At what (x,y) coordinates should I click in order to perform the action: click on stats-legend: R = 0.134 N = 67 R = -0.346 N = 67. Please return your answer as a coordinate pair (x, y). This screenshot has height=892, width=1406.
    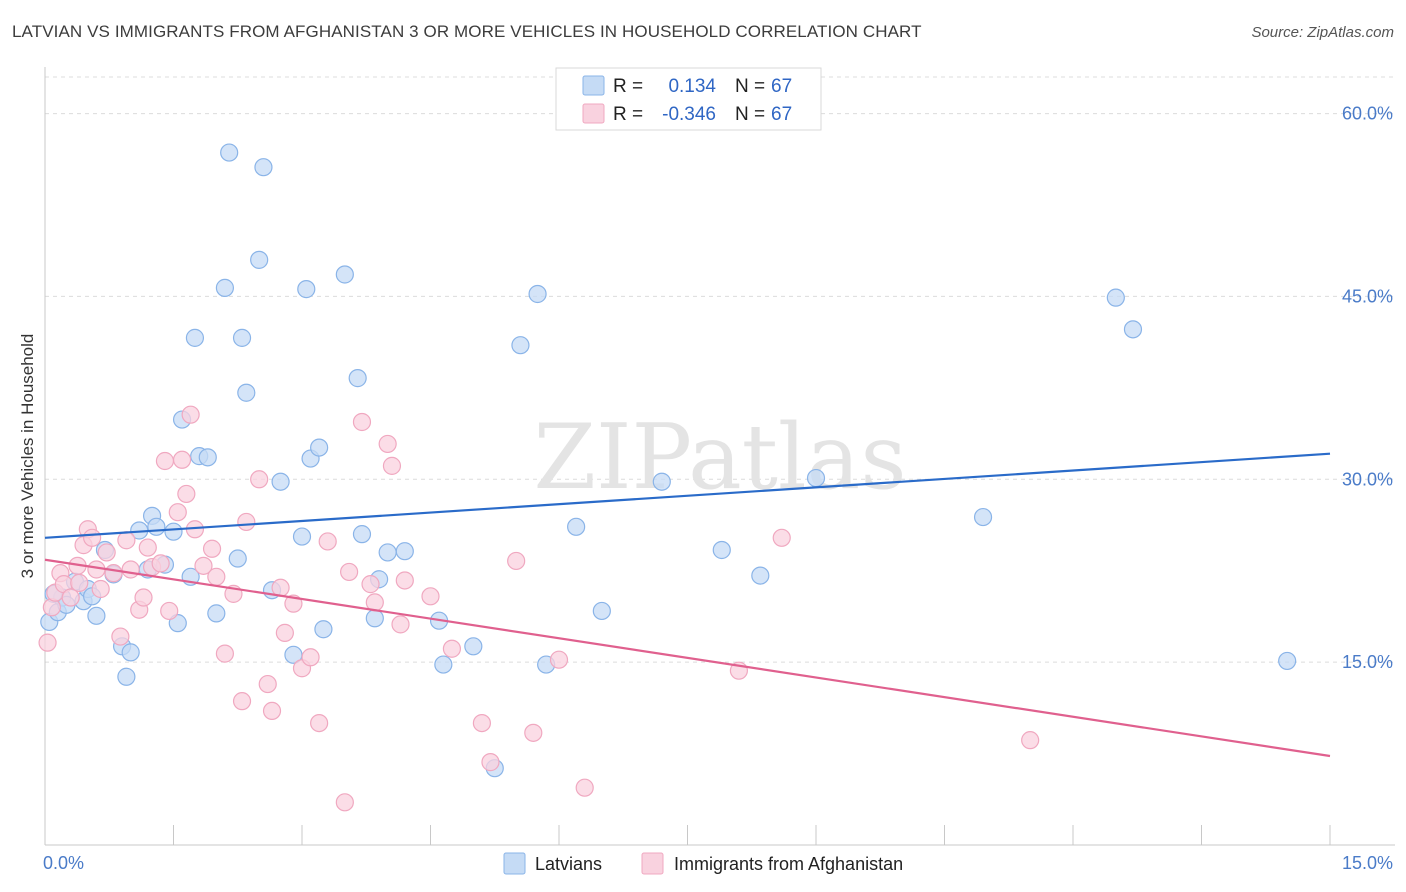
    Looking at the image, I should click on (688, 99).